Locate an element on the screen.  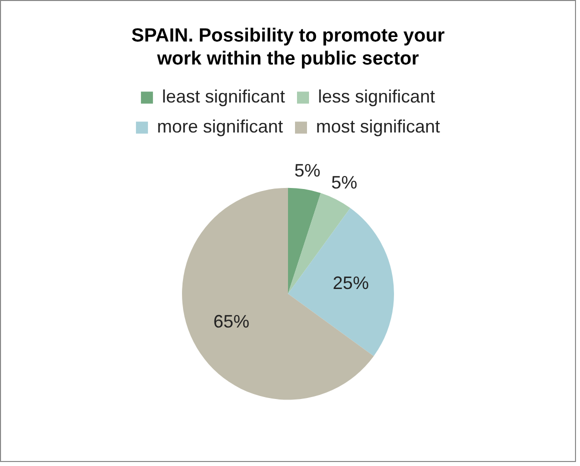
data-label: 65% is located at coordinates (231, 322).